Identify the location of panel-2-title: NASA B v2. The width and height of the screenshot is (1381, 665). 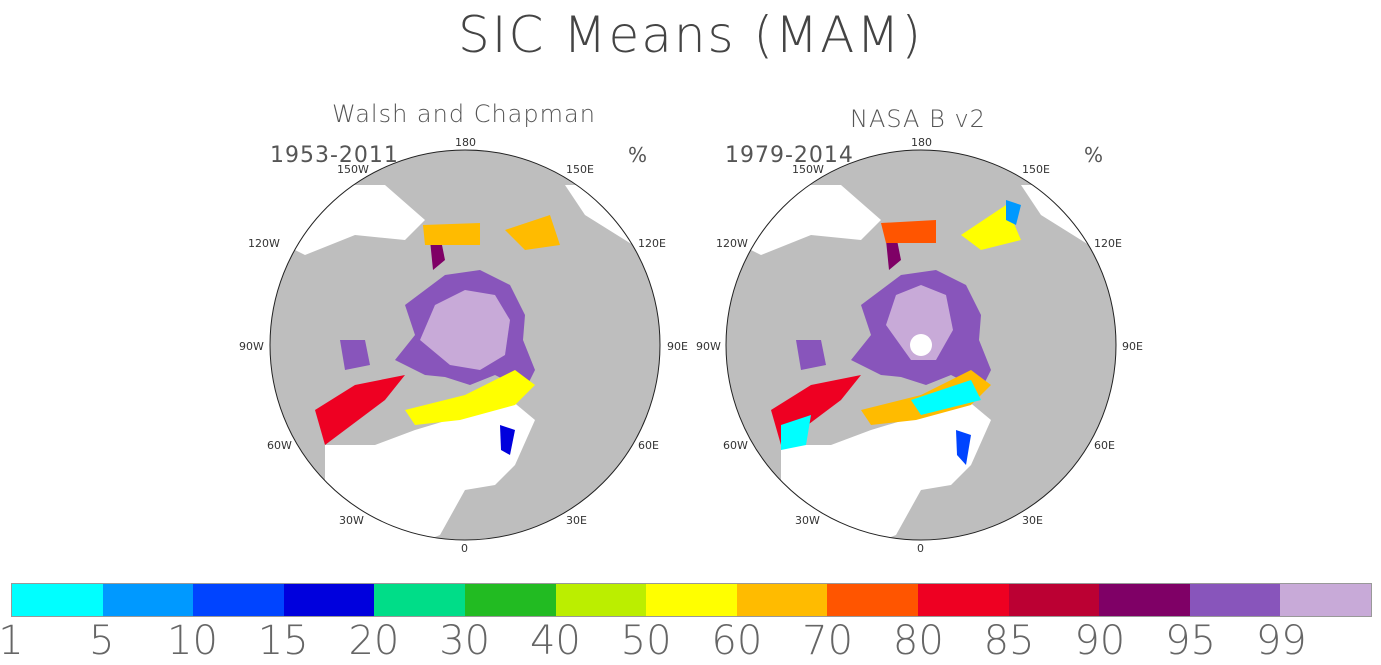
(918, 119).